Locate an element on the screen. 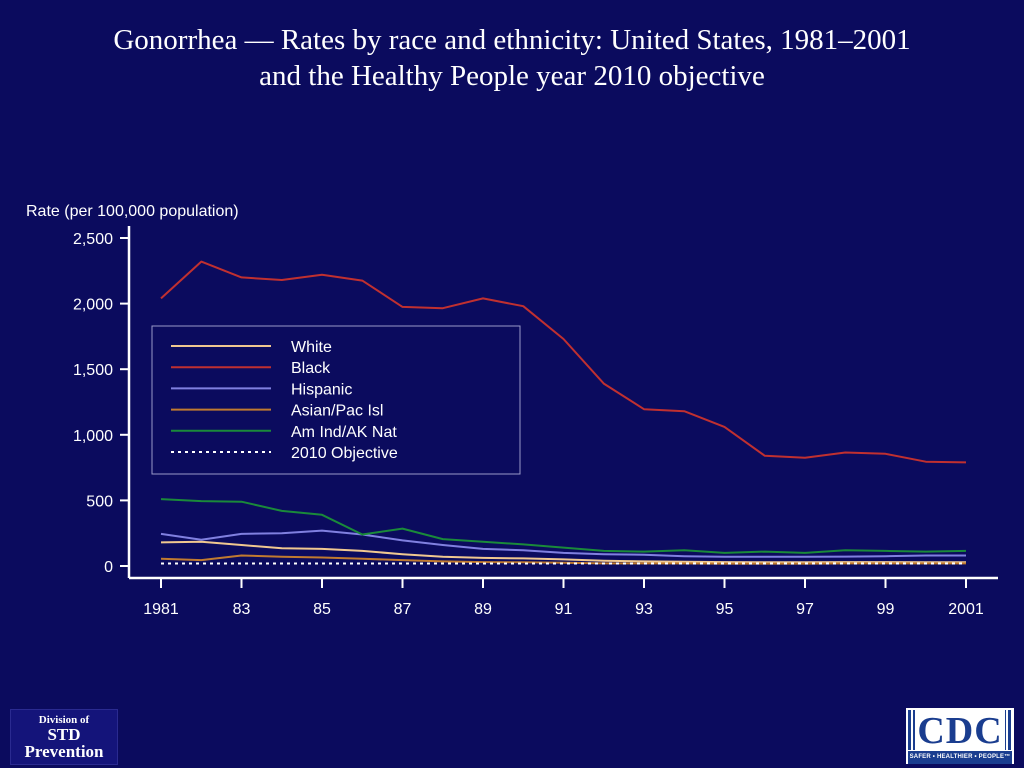  y-tick-label: 500 is located at coordinates (99, 501).